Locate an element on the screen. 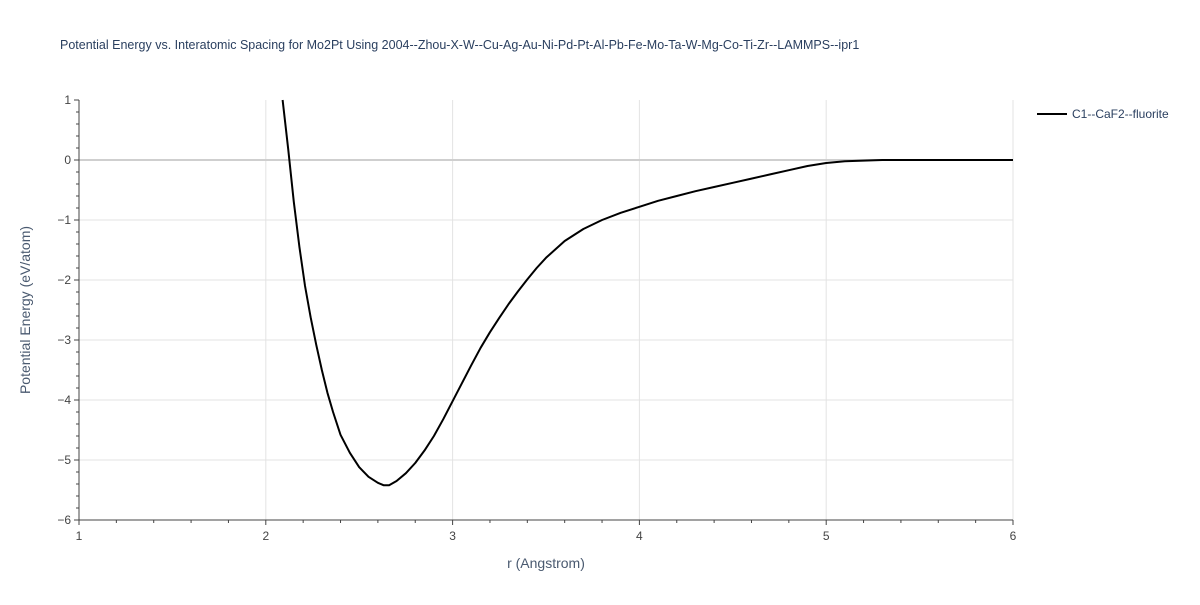 The image size is (1200, 605). x-tick-label: 6 is located at coordinates (1013, 536).